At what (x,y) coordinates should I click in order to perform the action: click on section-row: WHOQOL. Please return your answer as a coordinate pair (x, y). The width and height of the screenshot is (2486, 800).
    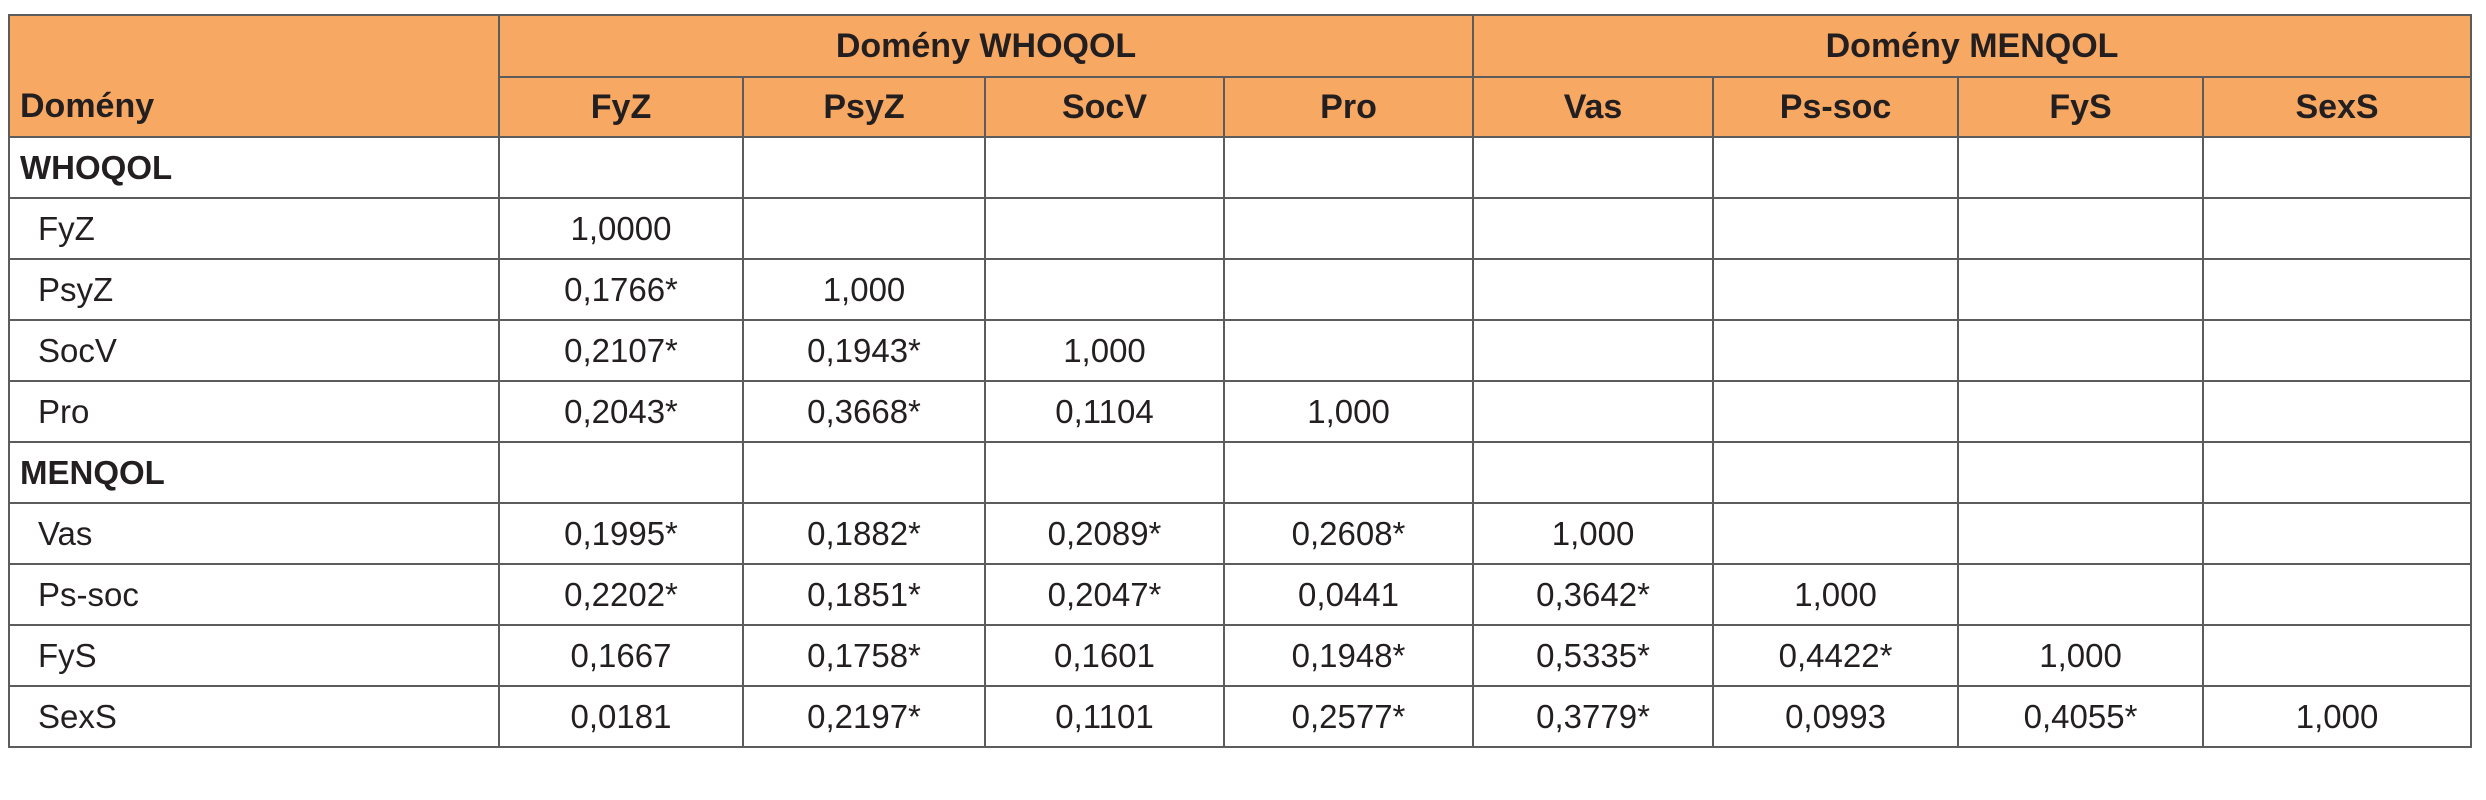
    Looking at the image, I should click on (1240, 167).